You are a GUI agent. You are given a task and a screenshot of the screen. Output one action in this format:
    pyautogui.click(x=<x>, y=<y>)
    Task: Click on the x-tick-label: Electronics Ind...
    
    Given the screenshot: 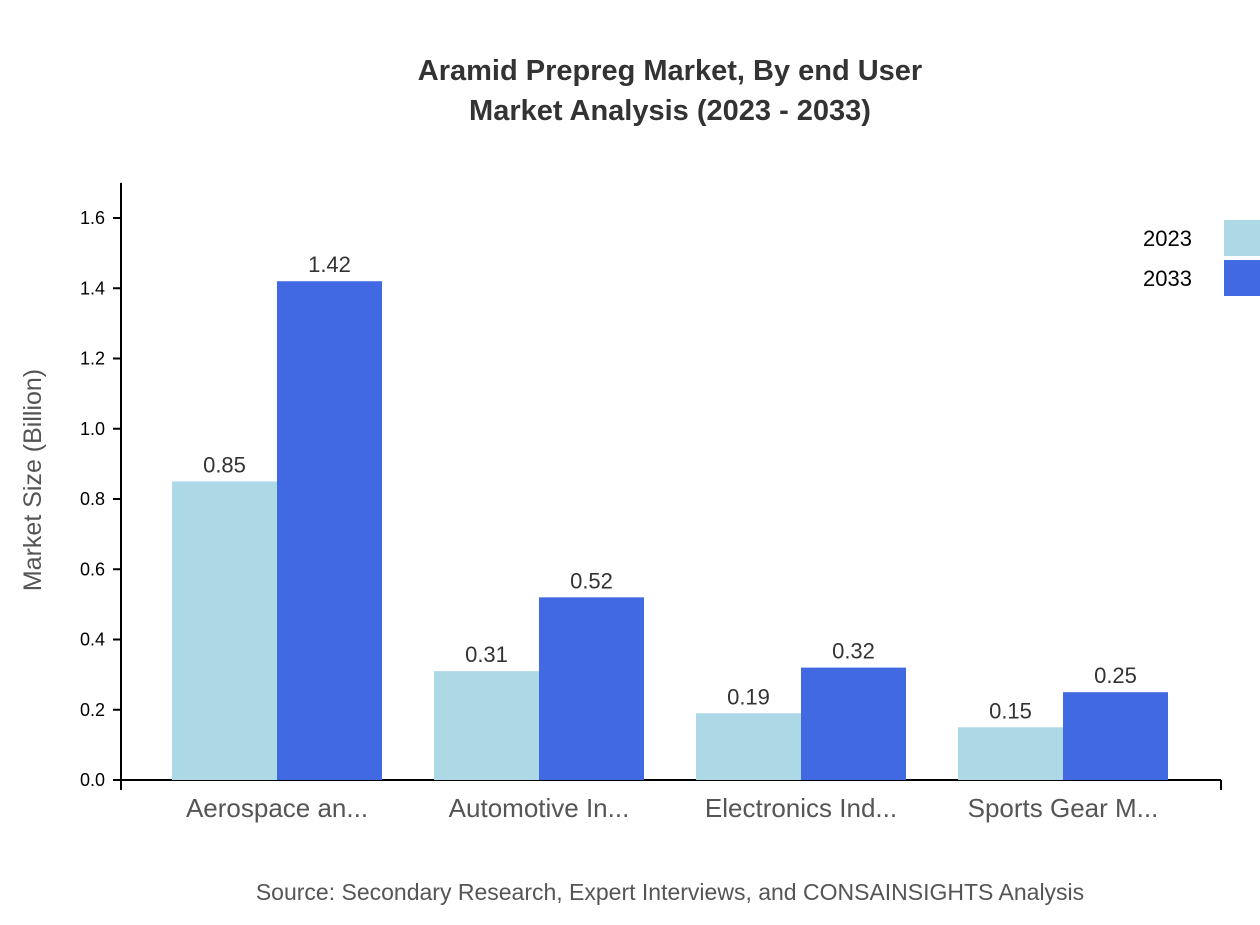 What is the action you would take?
    pyautogui.click(x=801, y=808)
    